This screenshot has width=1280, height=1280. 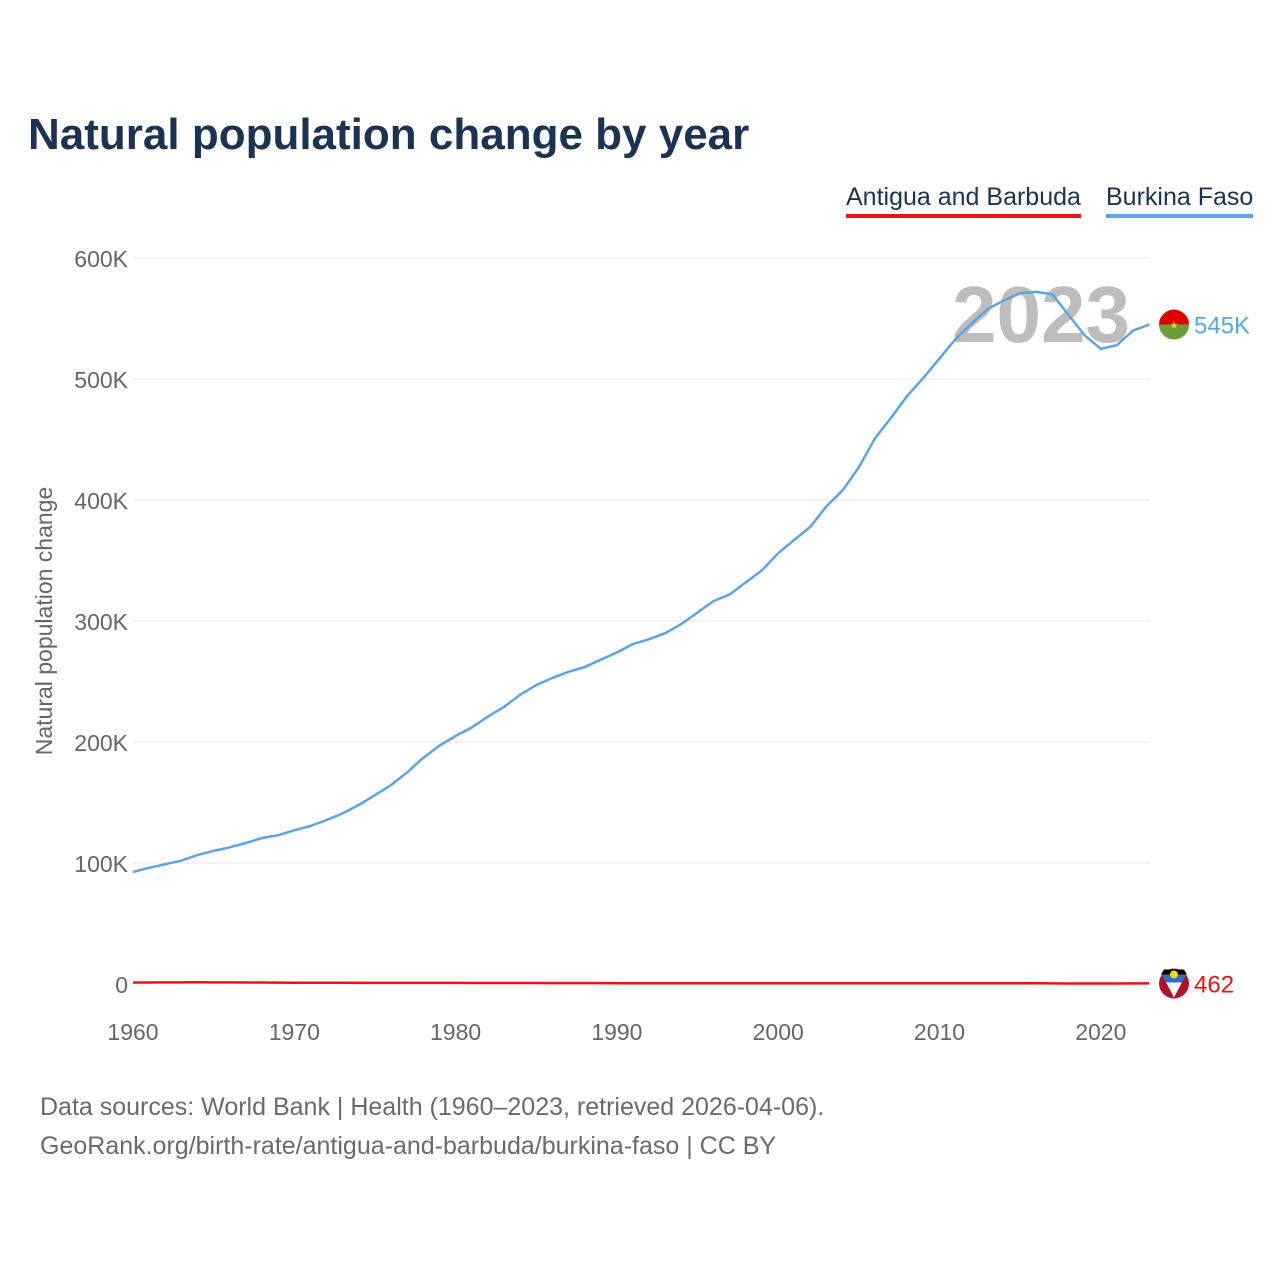 What do you see at coordinates (1100, 1032) in the screenshot?
I see `x-tick-label: 2020` at bounding box center [1100, 1032].